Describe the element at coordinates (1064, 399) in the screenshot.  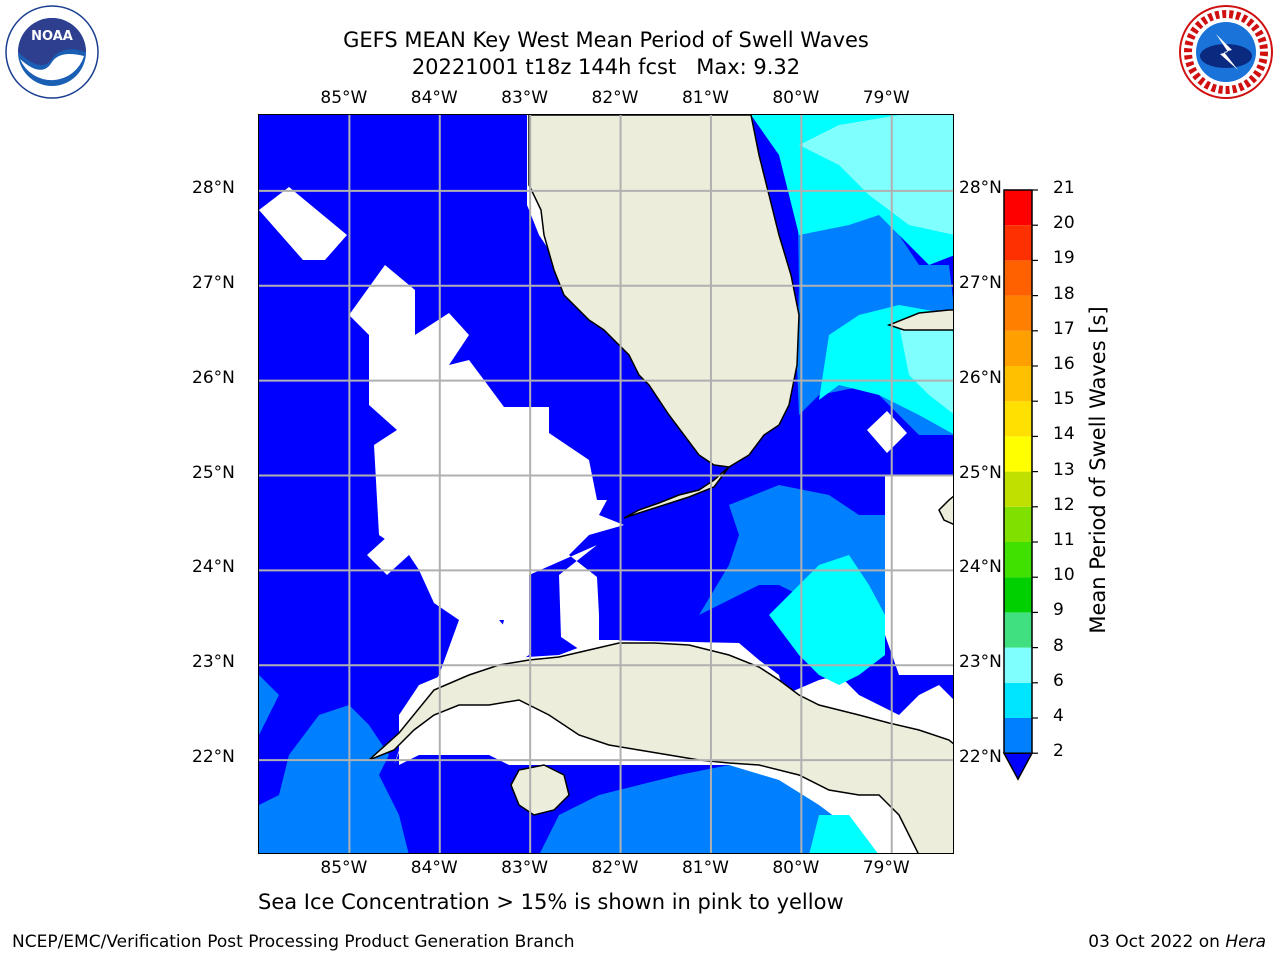
I see `colorbar-tick-label: 15` at that location.